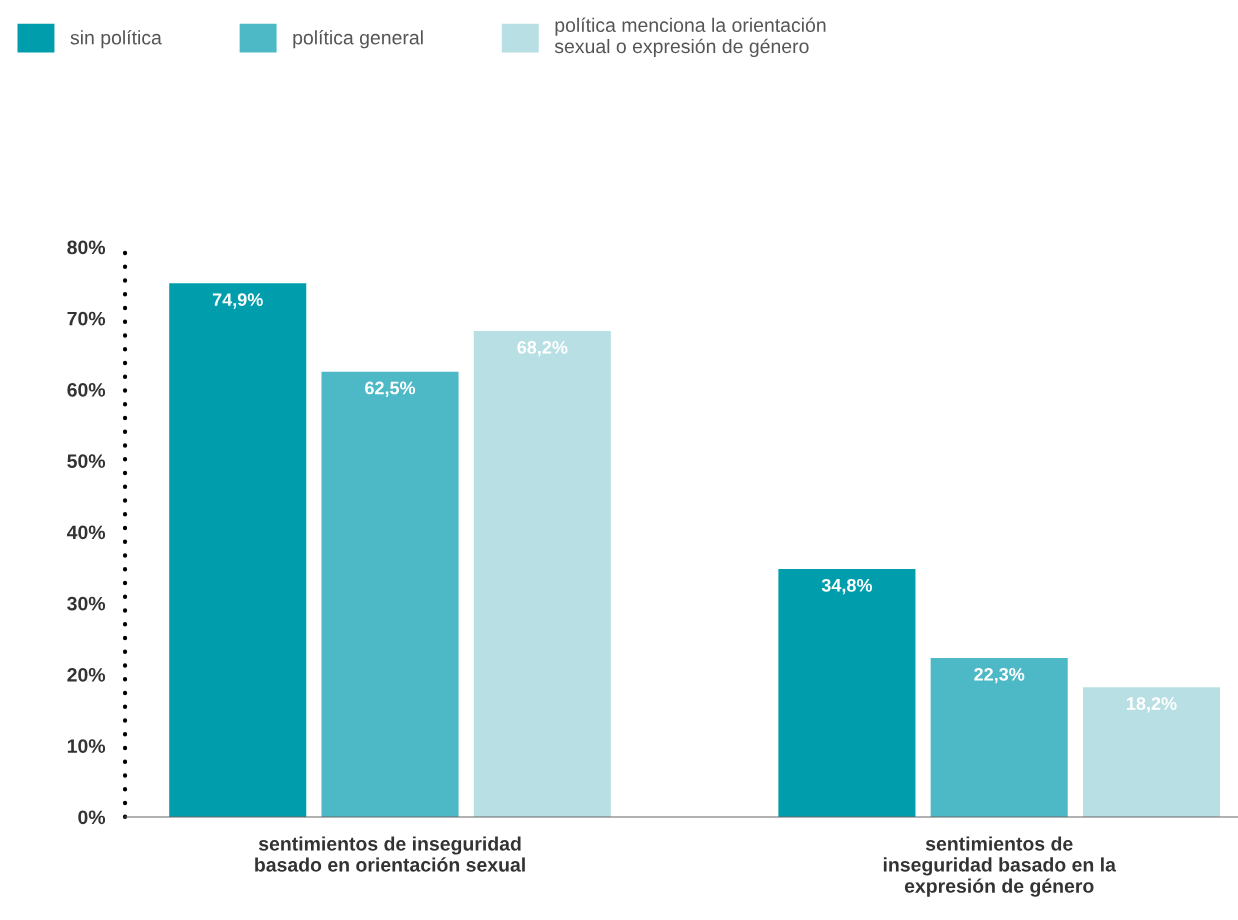 This screenshot has width=1238, height=920. I want to click on x-tick-label: sentimientos de inseguridad basado en orientación sexual, so click(390, 854).